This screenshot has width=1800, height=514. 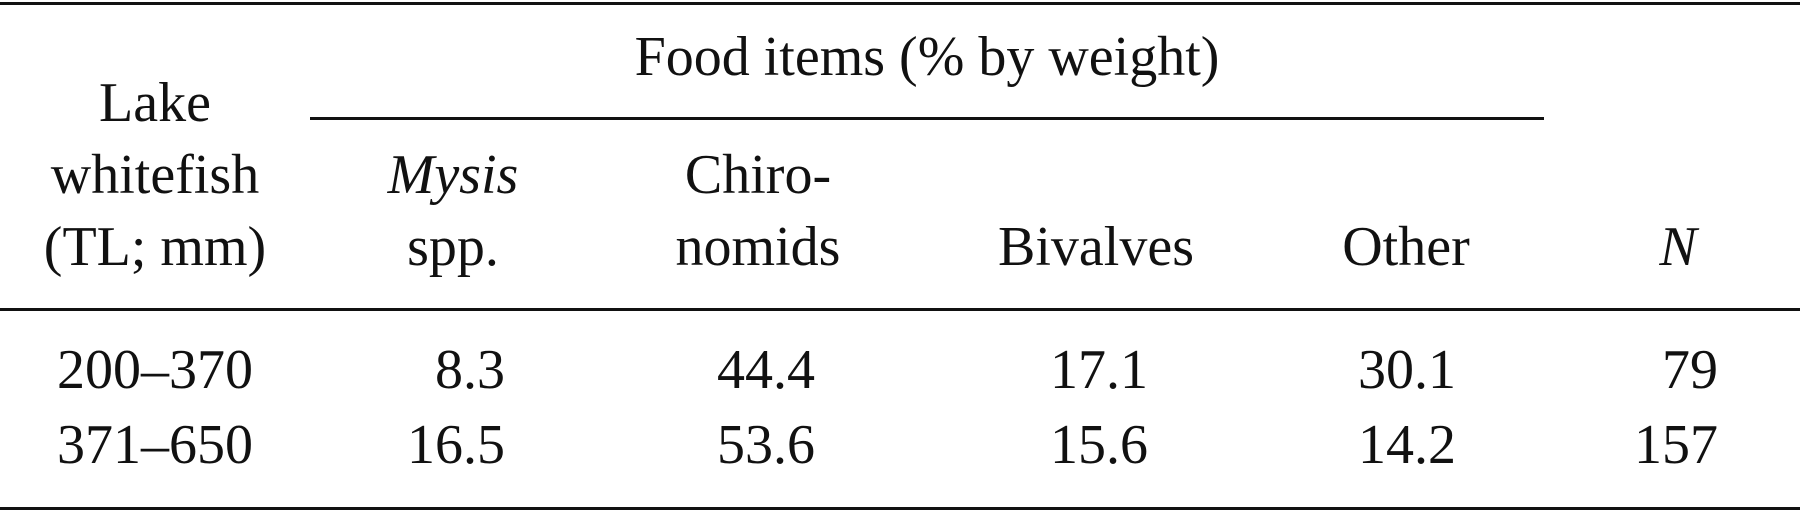 I want to click on bottom-rule, so click(x=900, y=508).